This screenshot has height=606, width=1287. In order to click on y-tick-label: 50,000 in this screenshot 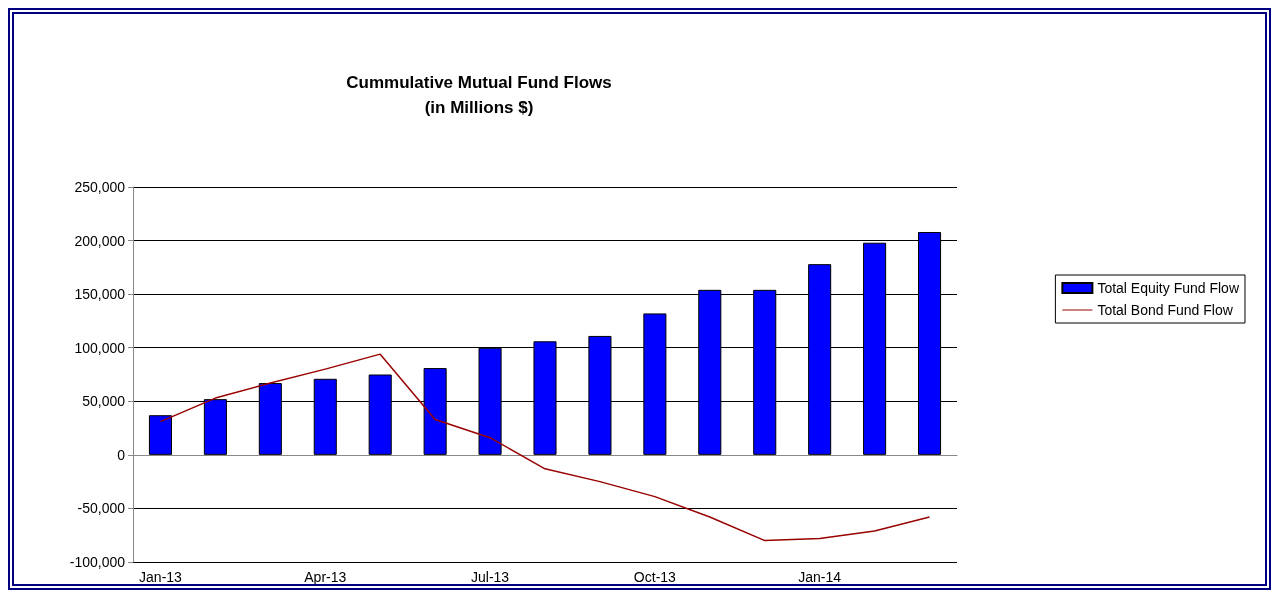, I will do `click(104, 401)`.